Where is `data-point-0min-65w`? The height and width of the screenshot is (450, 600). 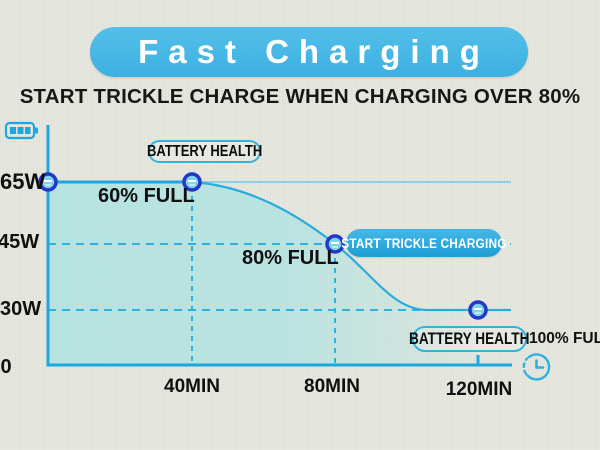
data-point-0min-65w is located at coordinates (48, 182).